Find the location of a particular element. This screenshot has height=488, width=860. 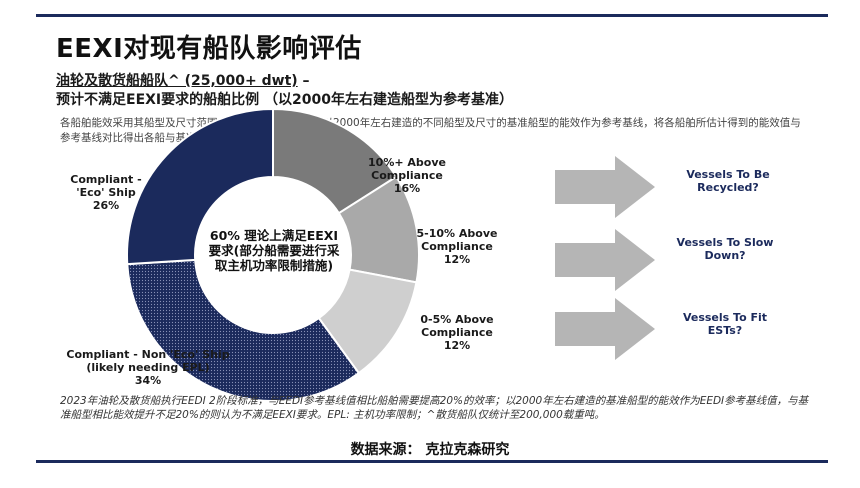

label-non-eco-l2: (likely needing EPL) is located at coordinates (148, 367).